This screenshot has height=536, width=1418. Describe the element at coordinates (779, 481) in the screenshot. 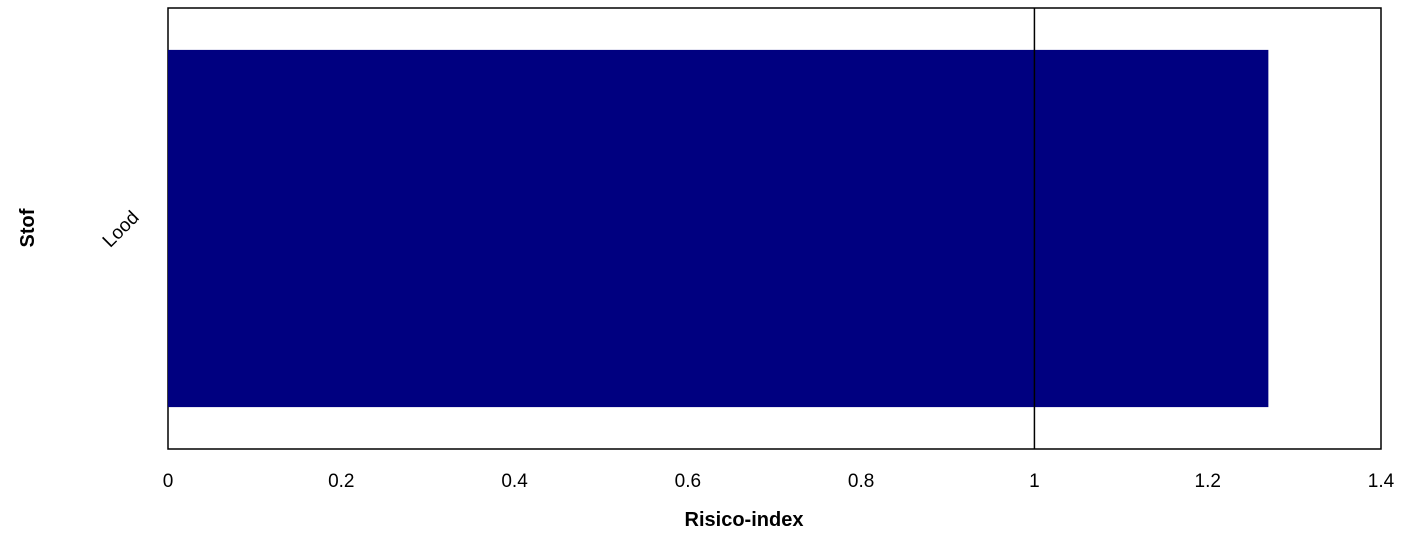

I see `x-tick-labels: 0 0.2 0.4 0.6 0.8 1 1.2 1.4` at that location.